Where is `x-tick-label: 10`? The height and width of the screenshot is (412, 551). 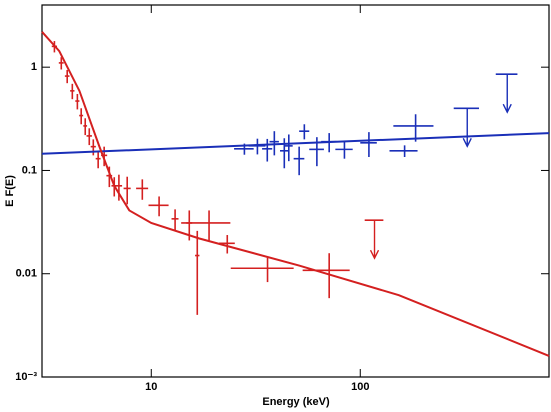 x-tick-label: 10 is located at coordinates (151, 387).